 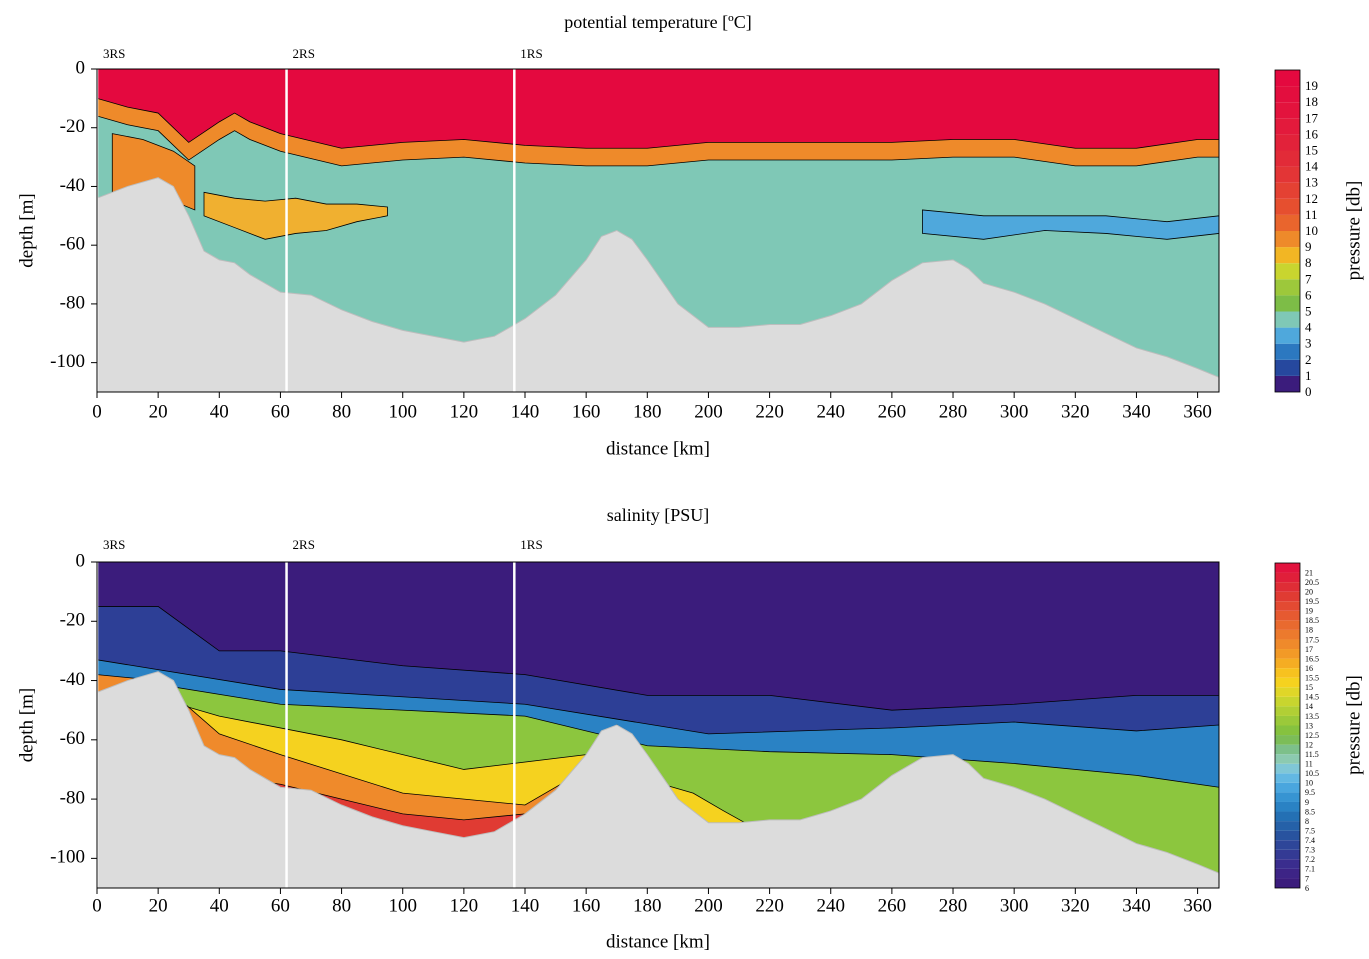 What do you see at coordinates (72, 797) in the screenshot?
I see `y-tick-label: -80` at bounding box center [72, 797].